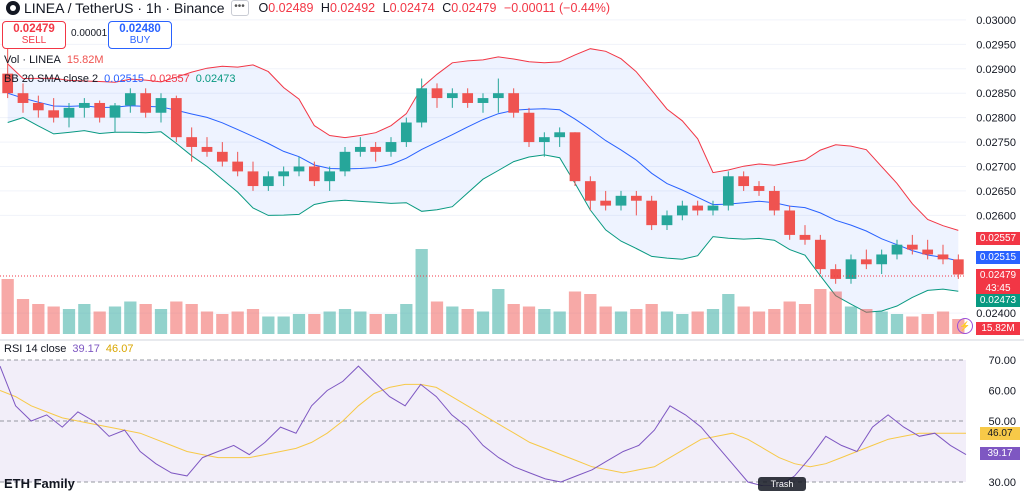  Describe the element at coordinates (122, 79) in the screenshot. I see `bollinger-legend: BB 20 SMA close 2 0.02515 0.02557 0.02473` at that location.